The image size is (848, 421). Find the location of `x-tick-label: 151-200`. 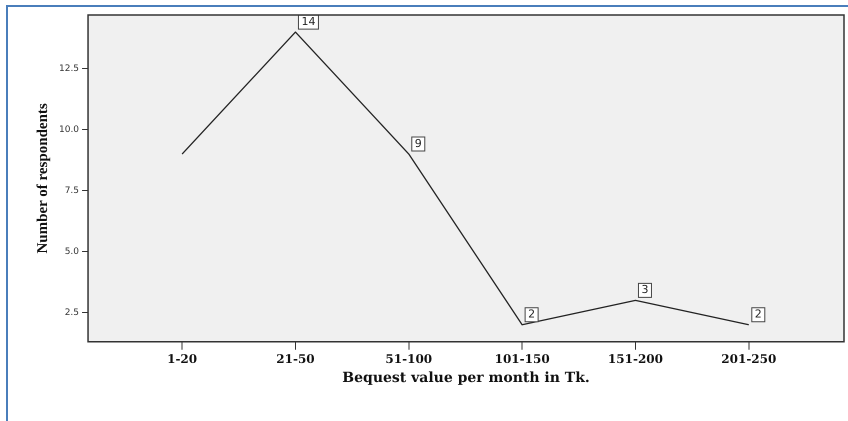

x-tick-label: 151-200 is located at coordinates (635, 359).